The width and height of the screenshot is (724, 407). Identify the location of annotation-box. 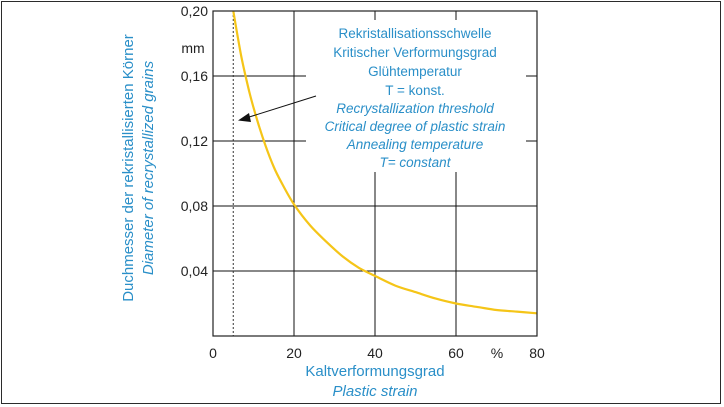
(416, 96).